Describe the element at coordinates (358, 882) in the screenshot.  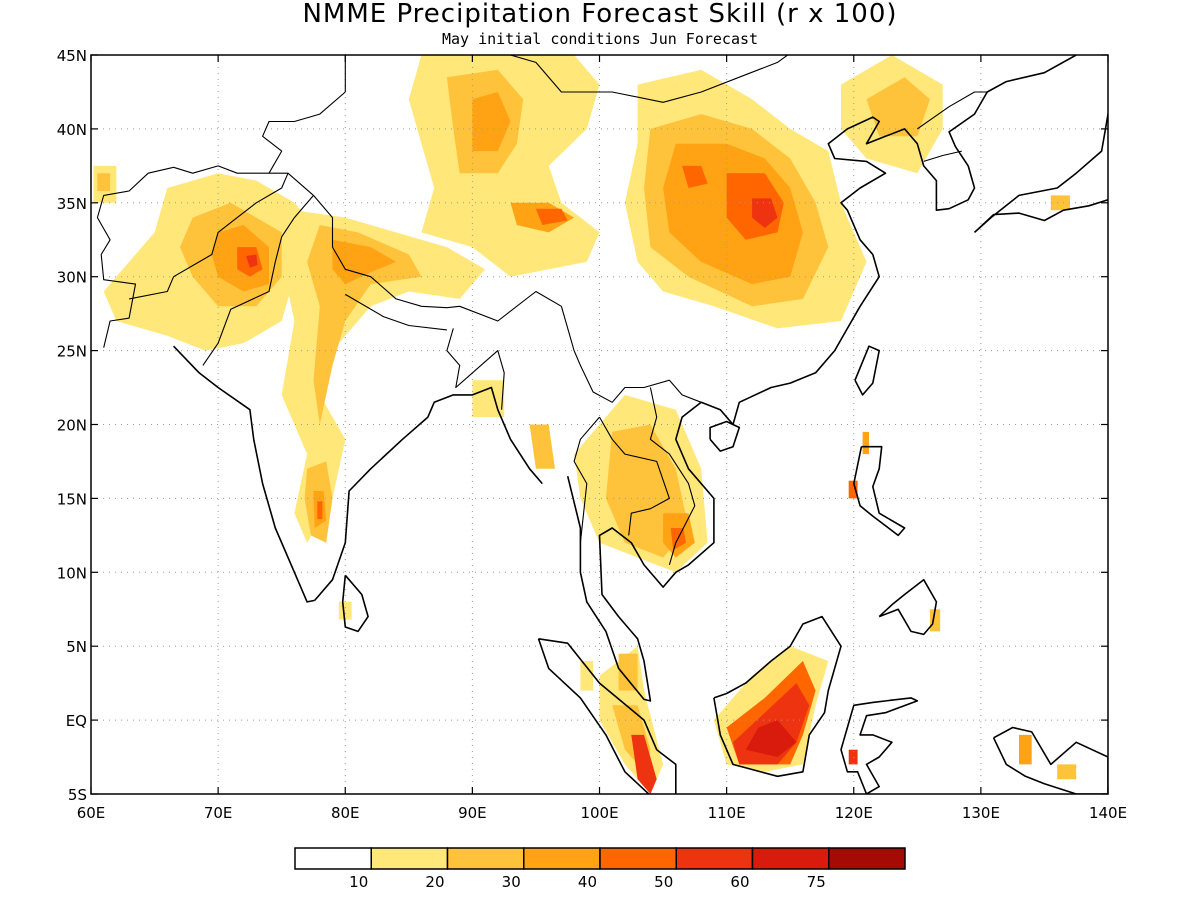
I see `colorbar-label: 10` at that location.